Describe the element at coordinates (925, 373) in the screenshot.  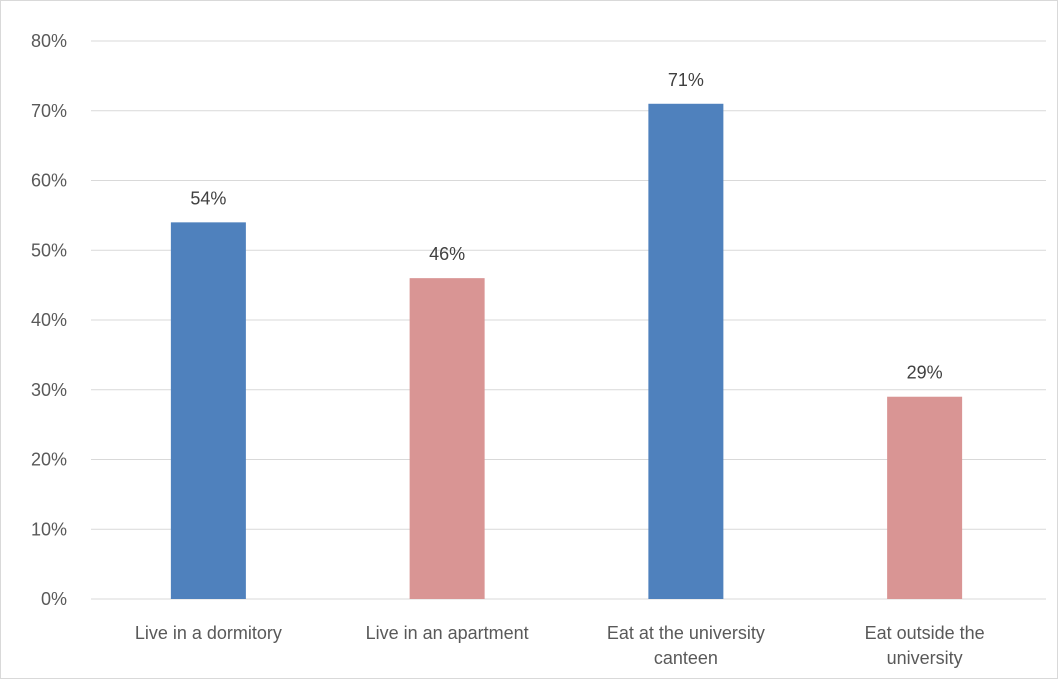
I see `data-label: 29%` at that location.